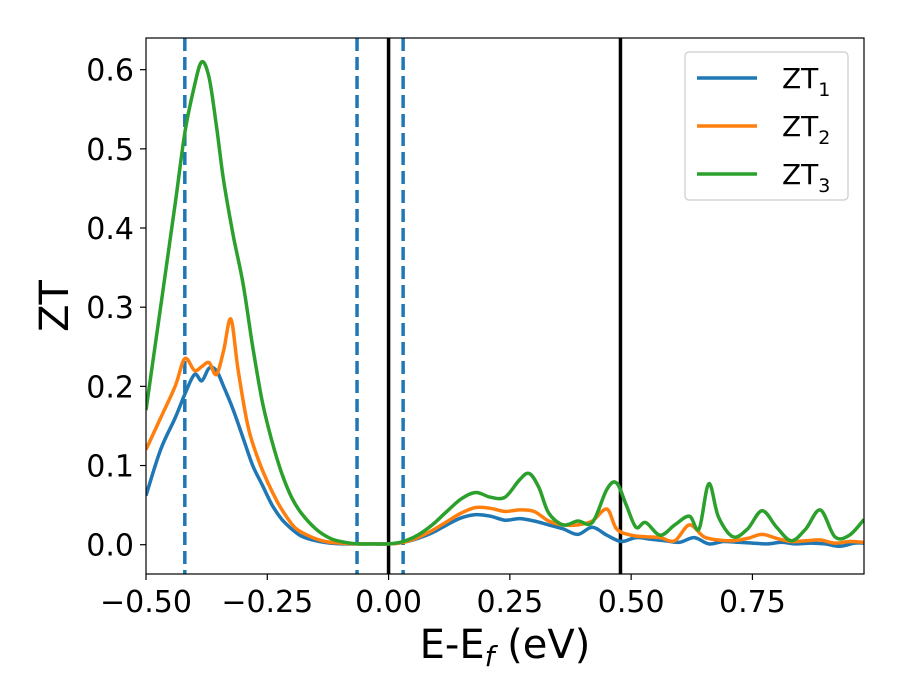  Describe the element at coordinates (542, 645) in the screenshot. I see `x-axis-label-unit: (eV)` at that location.